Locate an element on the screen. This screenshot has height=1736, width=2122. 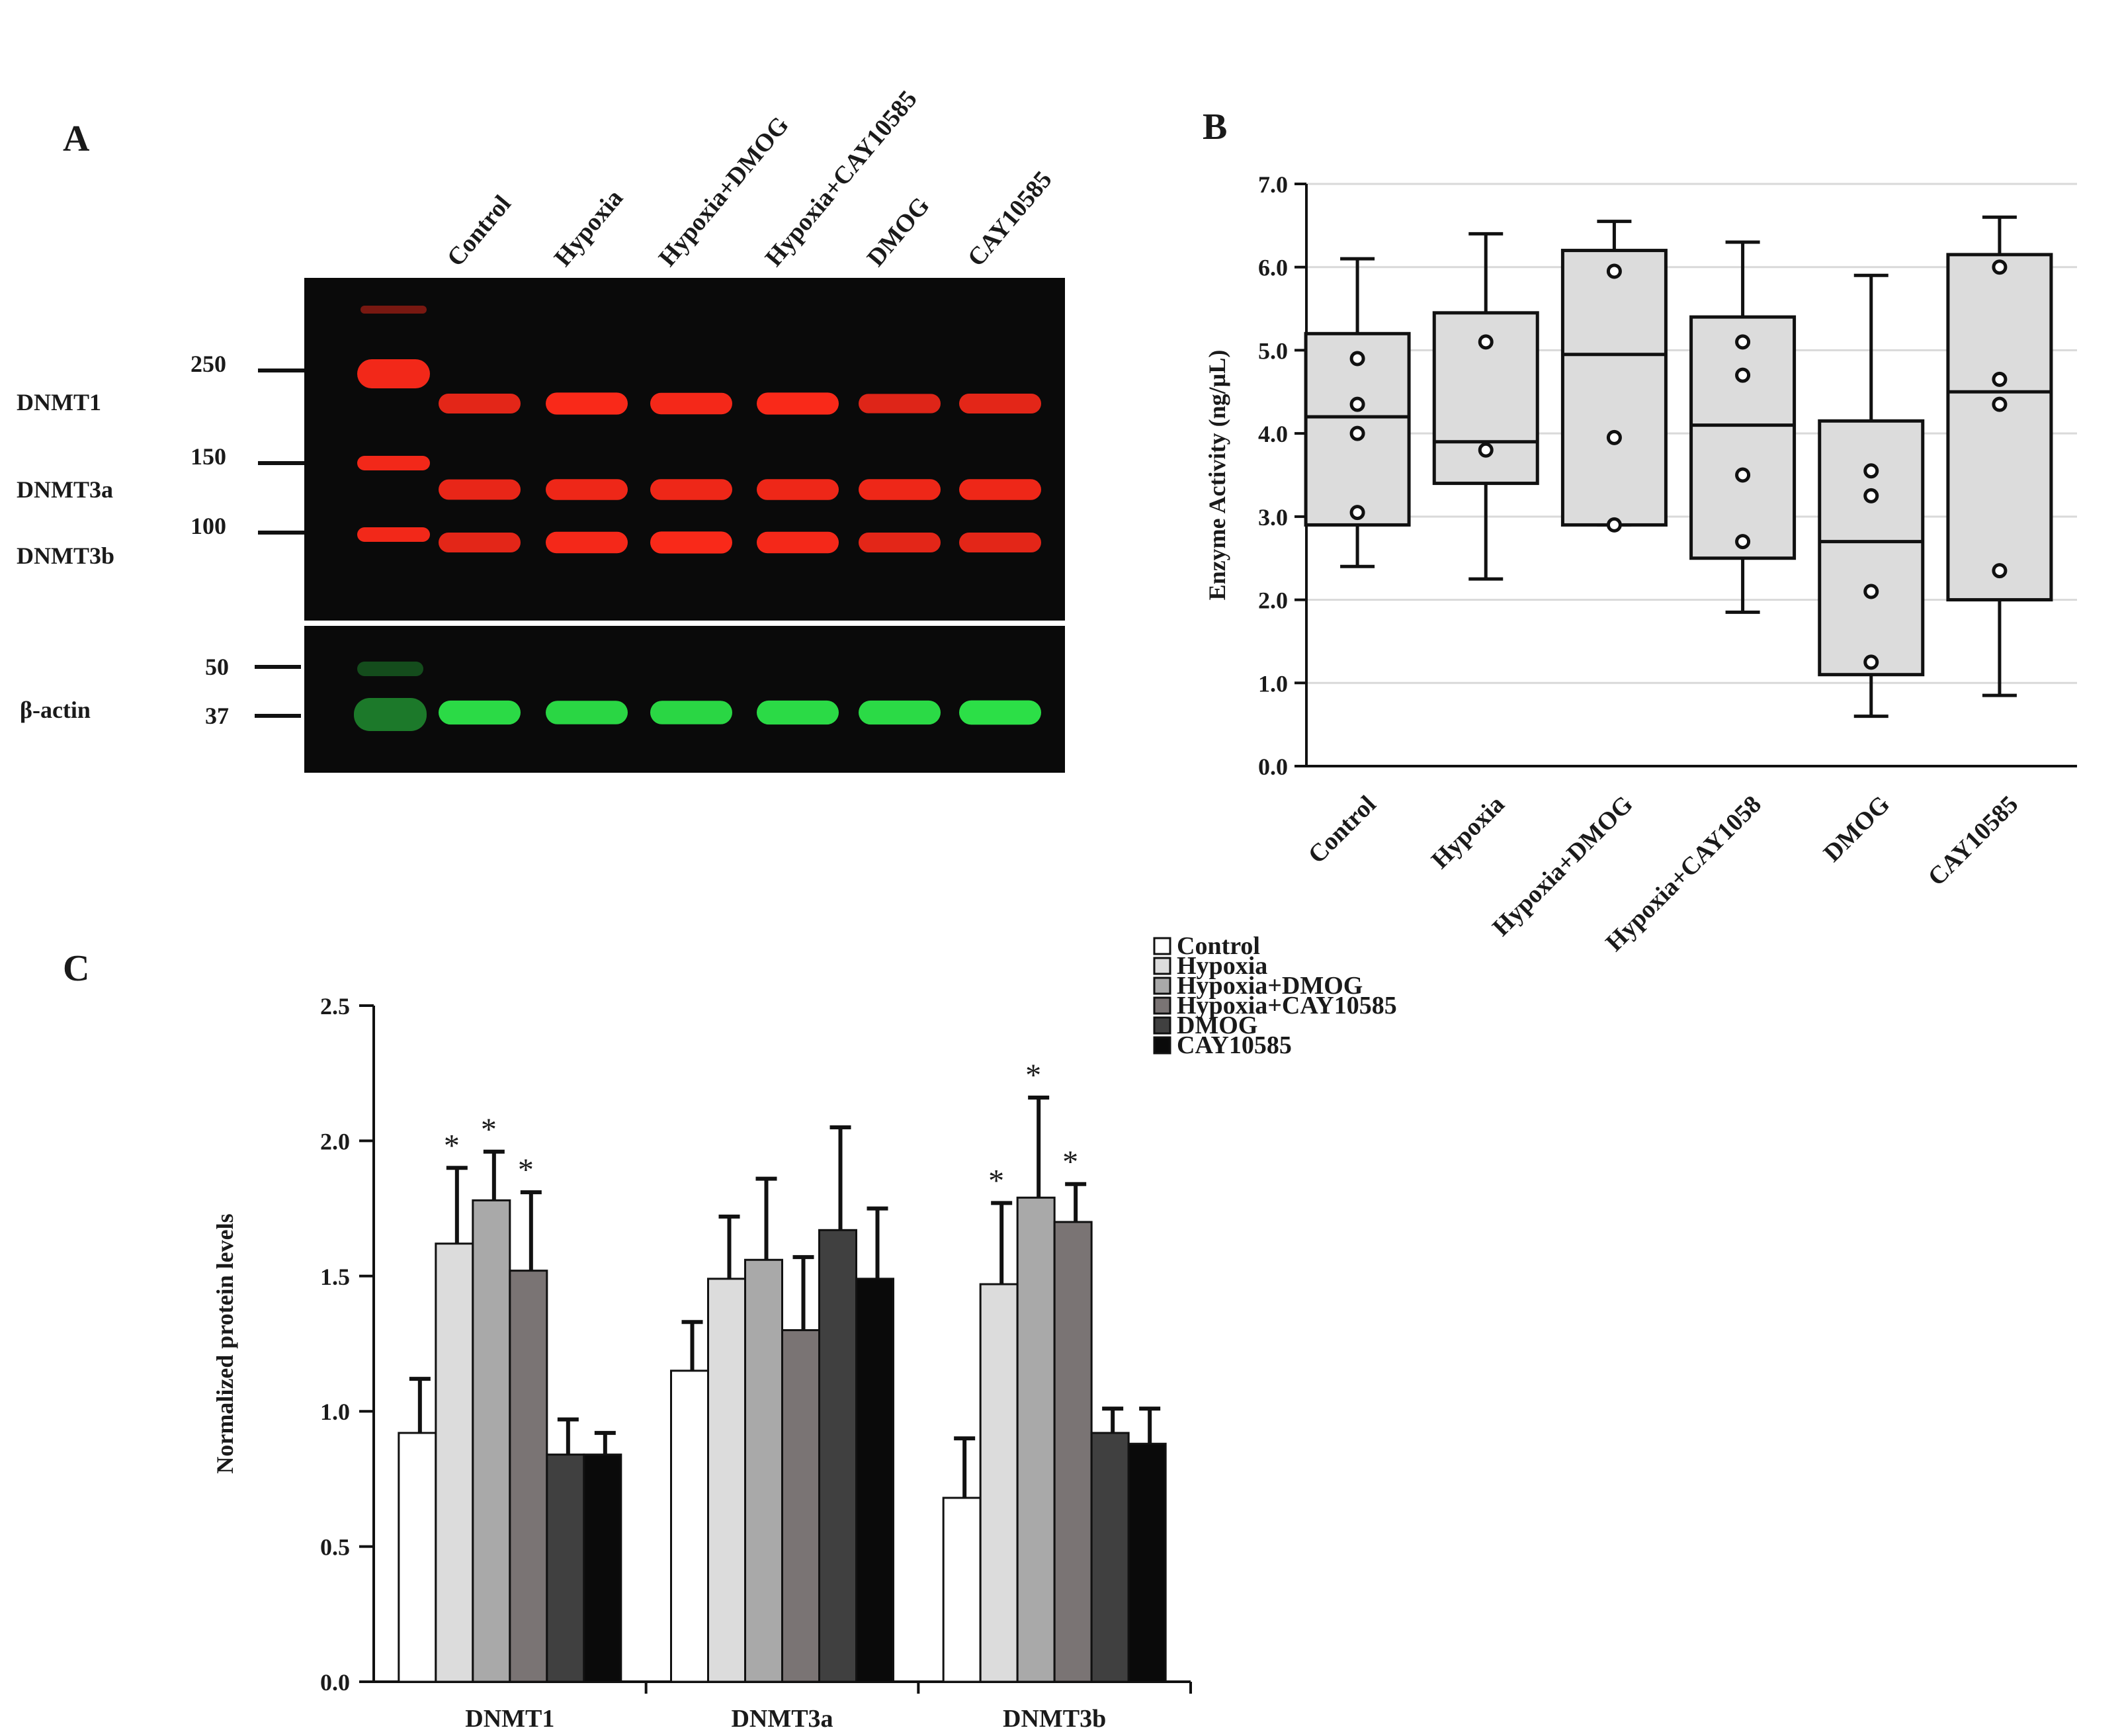
lane-label: DMOG is located at coordinates (898, 232).